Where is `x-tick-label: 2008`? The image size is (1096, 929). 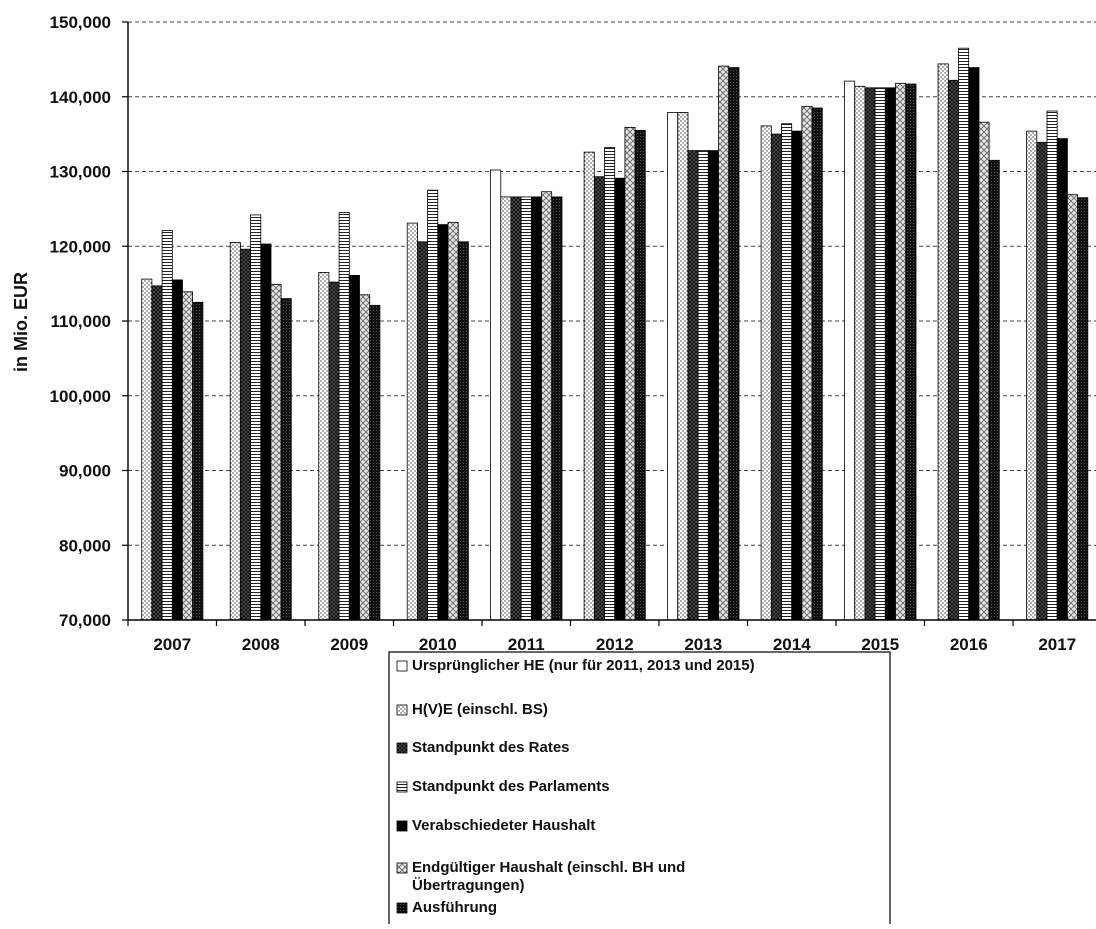 x-tick-label: 2008 is located at coordinates (261, 644).